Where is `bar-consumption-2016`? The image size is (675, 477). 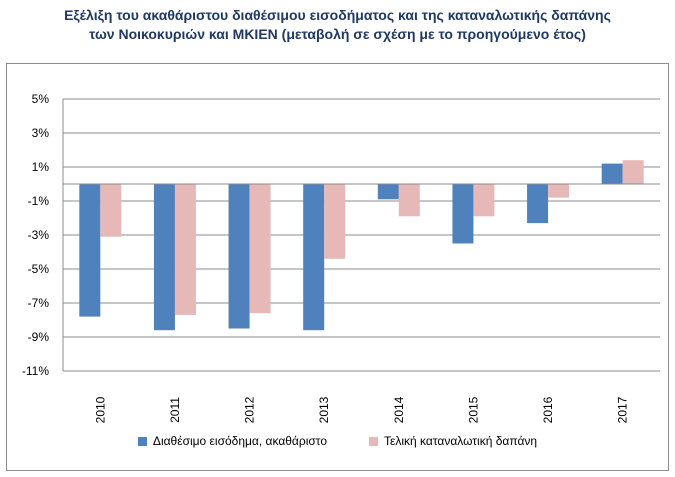
bar-consumption-2016 is located at coordinates (559, 191).